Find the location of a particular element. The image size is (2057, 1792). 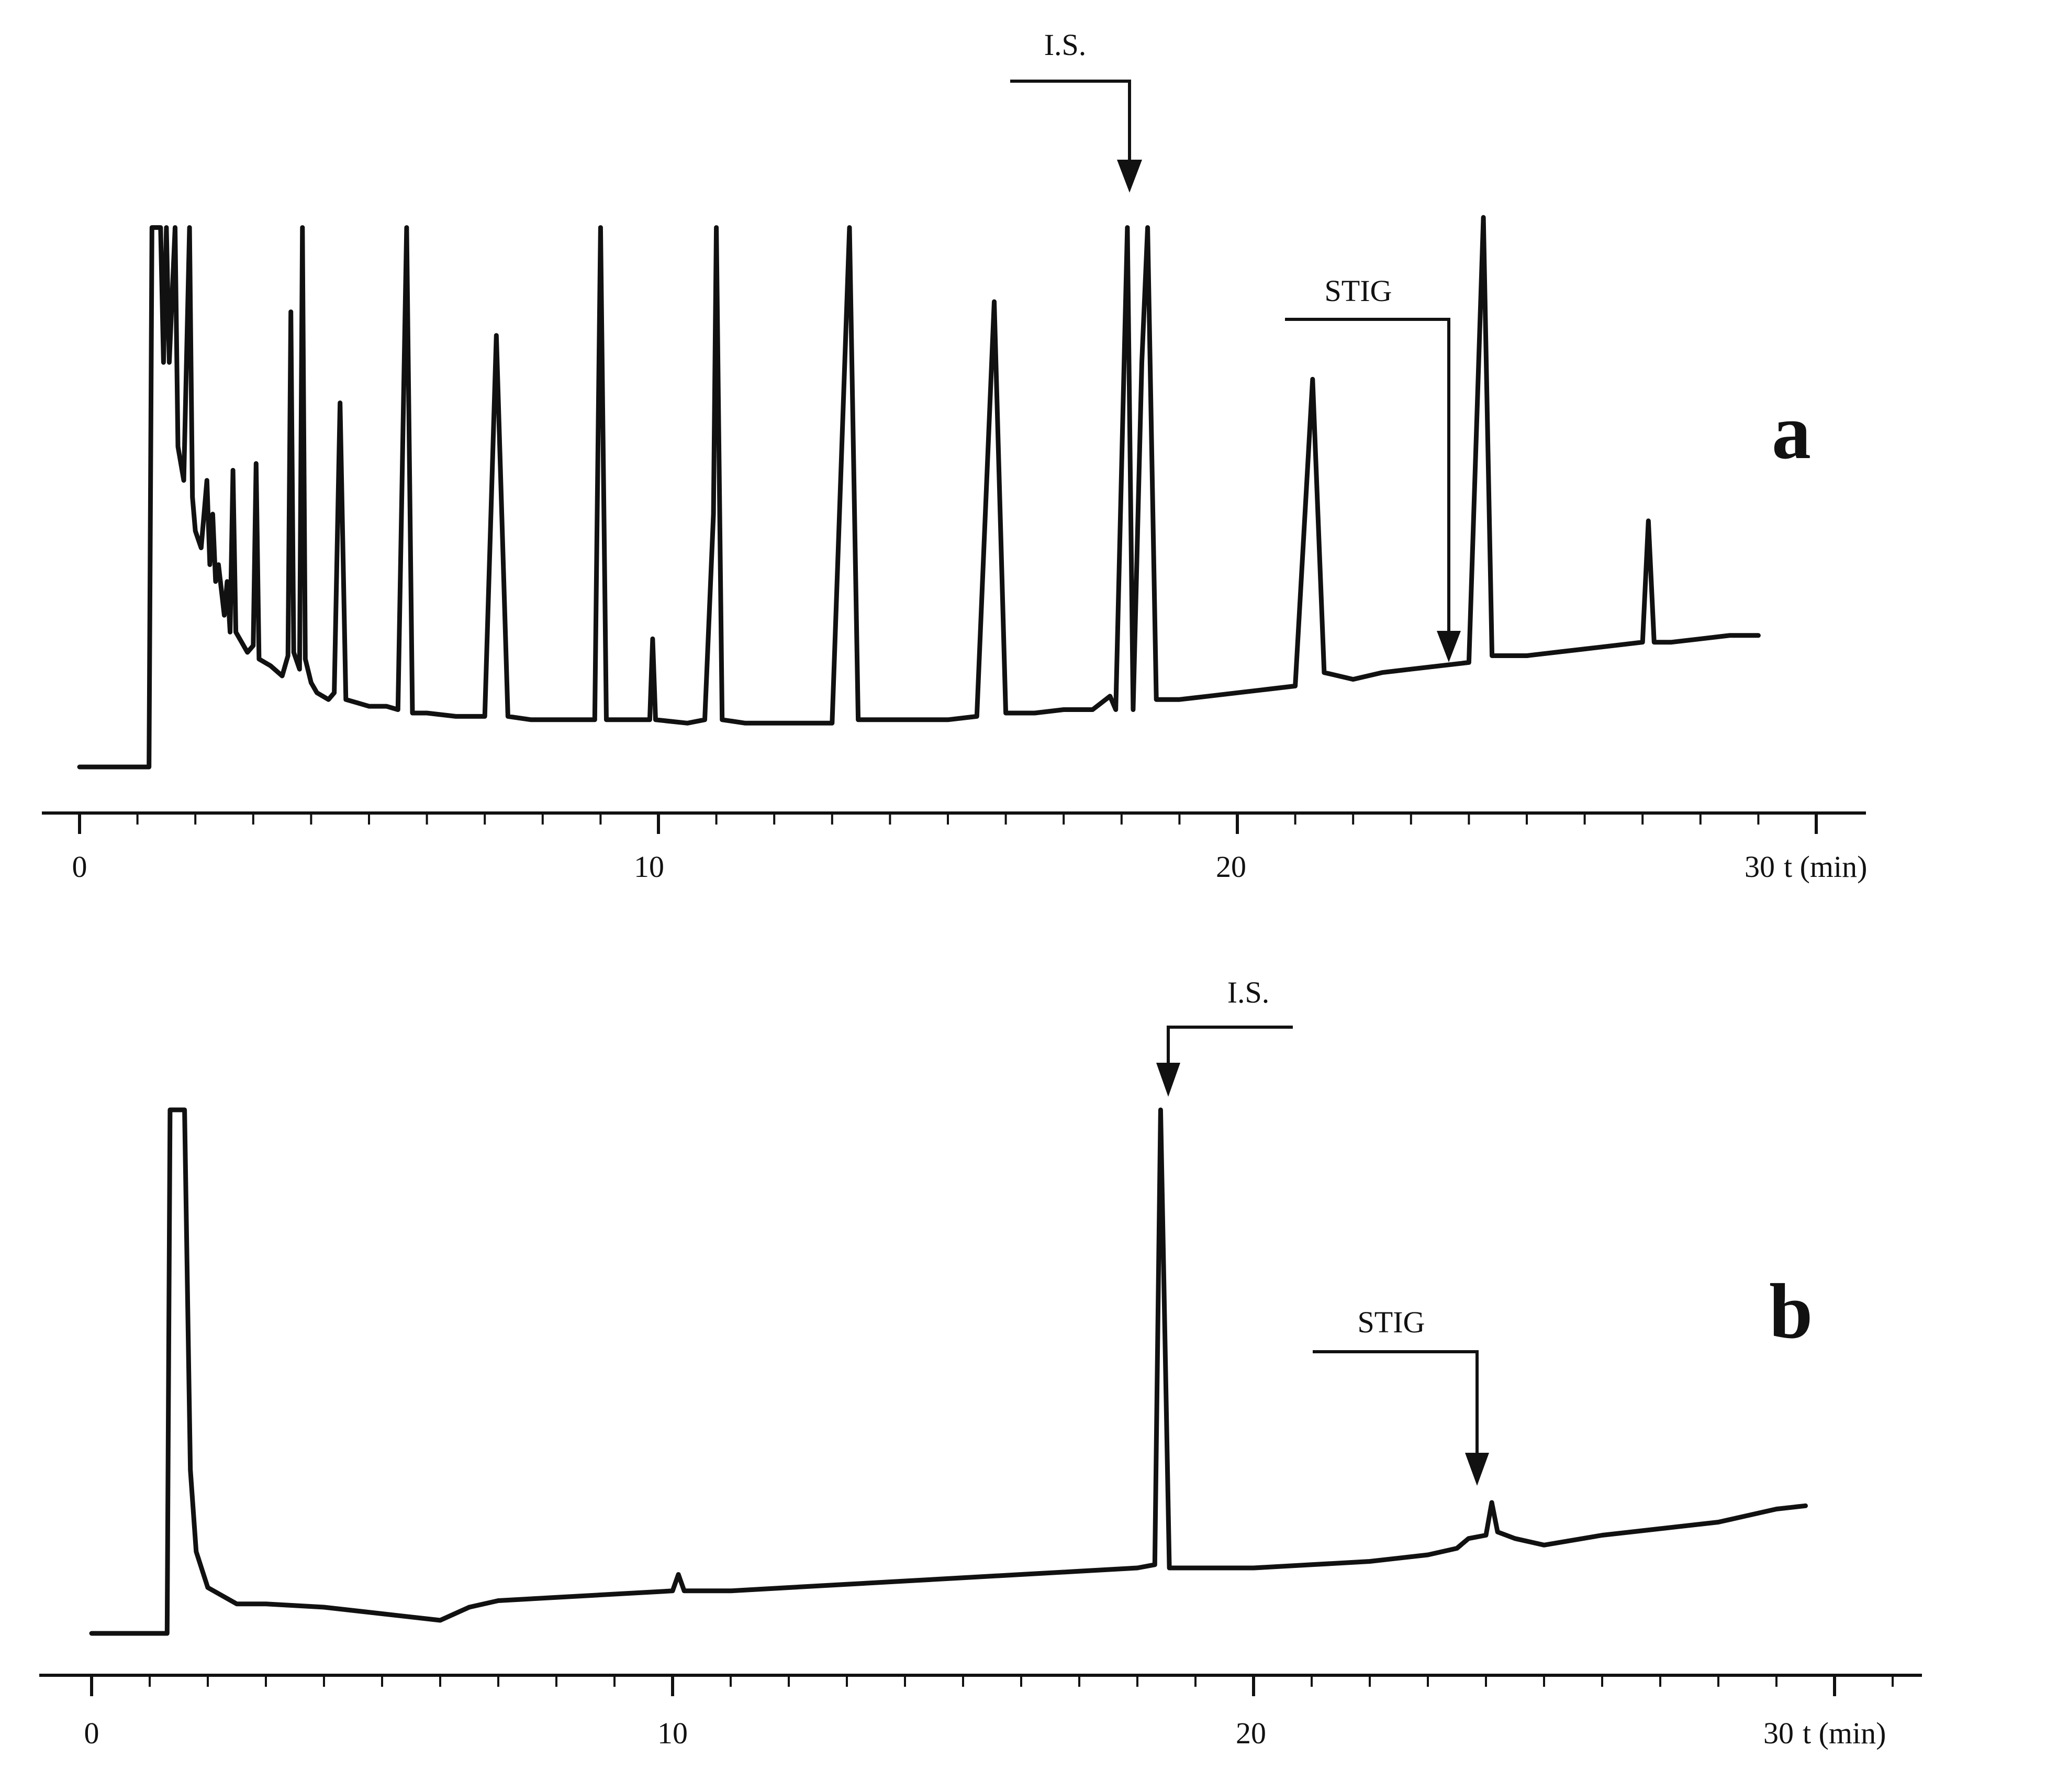

panel-b-is-label: I.S. is located at coordinates (1248, 992).